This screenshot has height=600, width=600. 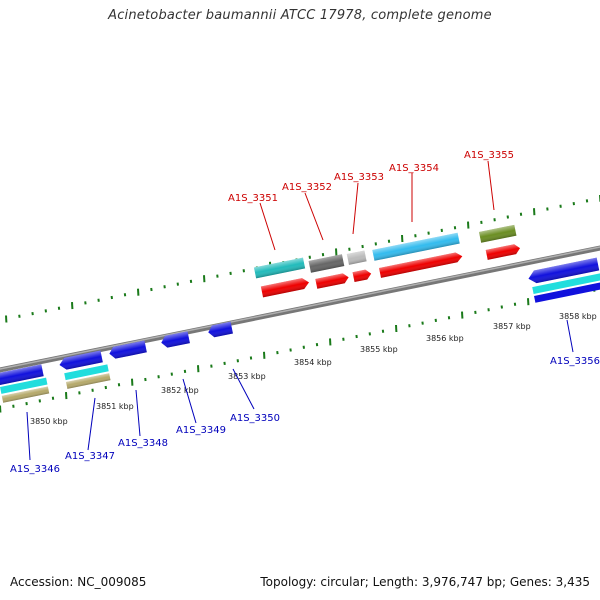 I want to click on kbp-label: 3856 kbp, so click(x=445, y=338).